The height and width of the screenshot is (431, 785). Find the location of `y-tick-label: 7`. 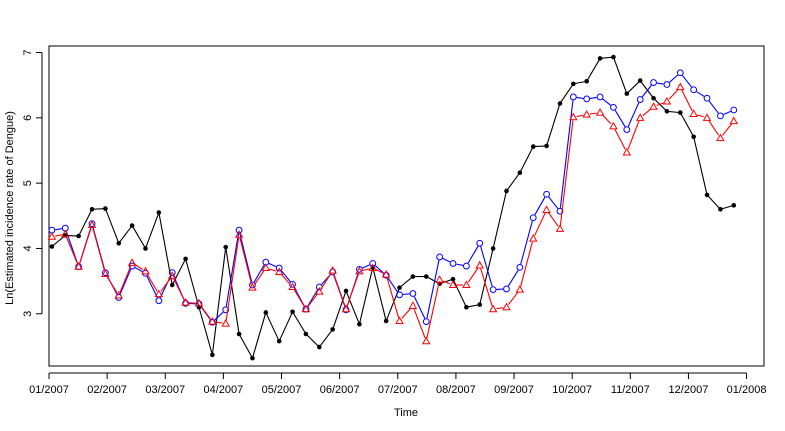

y-tick-label: 7 is located at coordinates (28, 52).